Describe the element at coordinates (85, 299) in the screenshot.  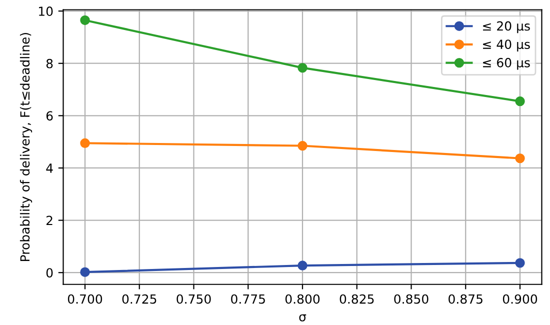
I see `x-tick-label: 0.700` at that location.